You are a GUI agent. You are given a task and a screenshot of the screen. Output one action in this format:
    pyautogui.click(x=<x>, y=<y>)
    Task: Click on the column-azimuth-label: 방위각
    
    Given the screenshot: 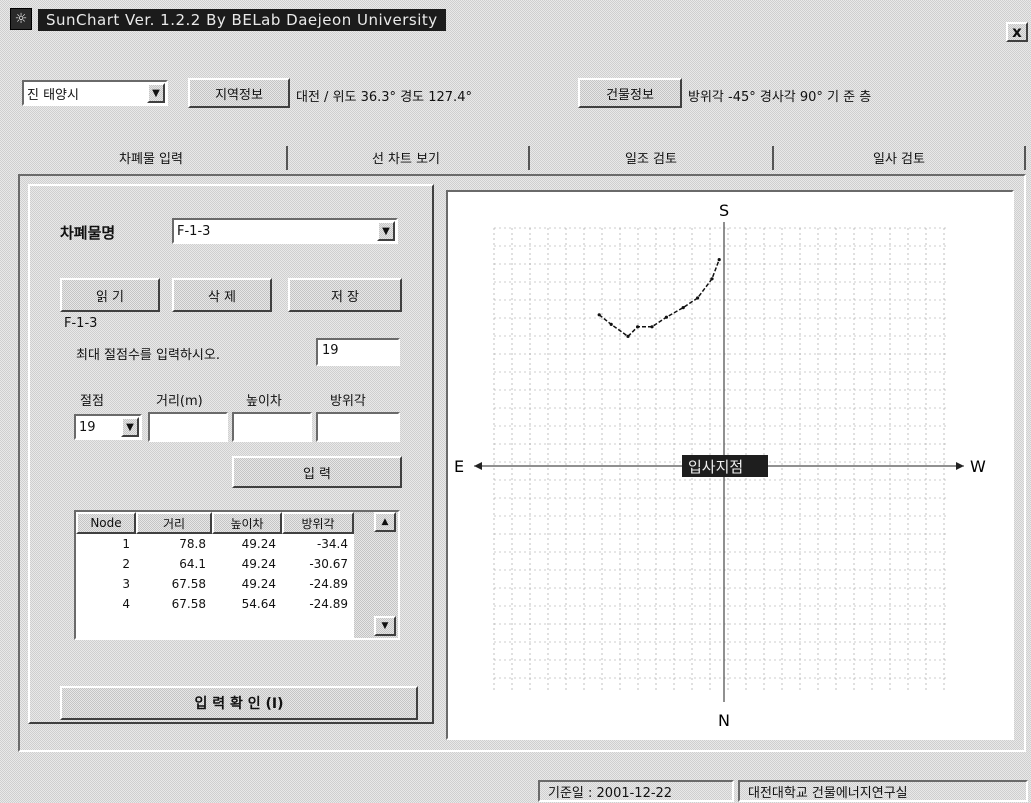 What is the action you would take?
    pyautogui.click(x=348, y=401)
    